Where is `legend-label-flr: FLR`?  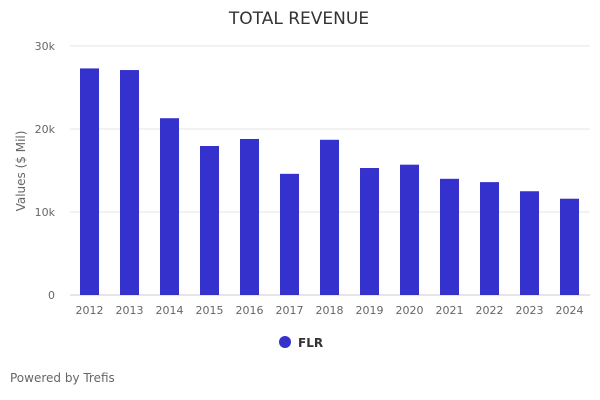 legend-label-flr: FLR is located at coordinates (310, 343).